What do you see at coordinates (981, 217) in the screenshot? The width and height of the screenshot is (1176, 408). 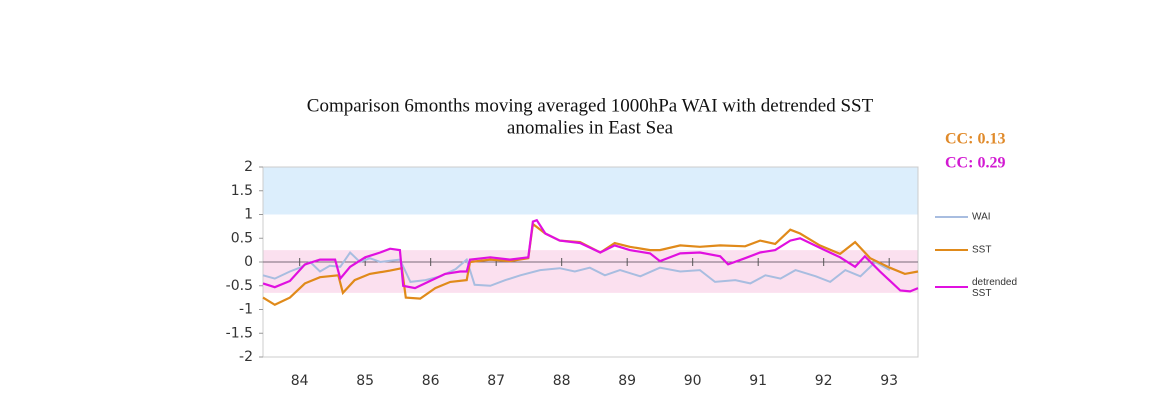 I see `legend-label: WAI` at bounding box center [981, 217].